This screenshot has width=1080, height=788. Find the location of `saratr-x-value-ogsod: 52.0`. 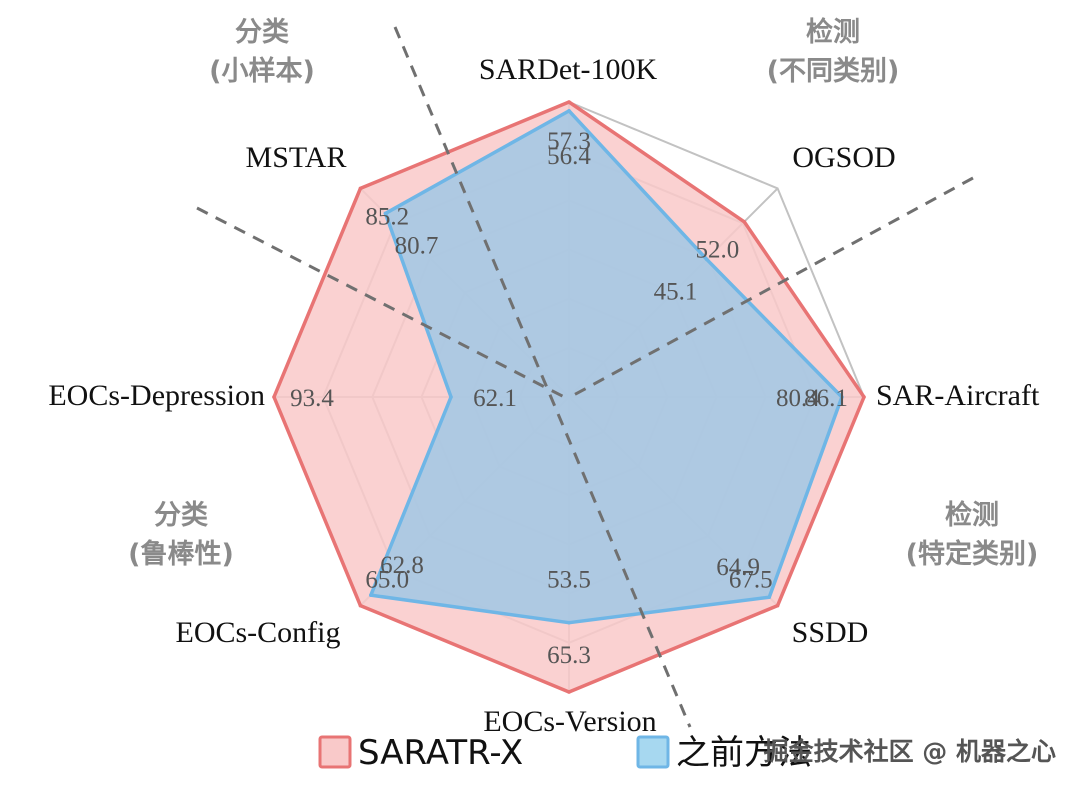

saratr-x-value-ogsod: 52.0 is located at coordinates (717, 250).